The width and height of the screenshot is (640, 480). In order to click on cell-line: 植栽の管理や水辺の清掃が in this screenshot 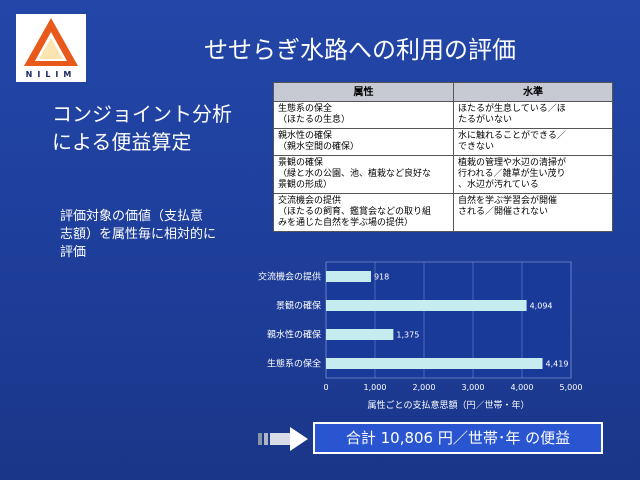, I will do `click(512, 163)`.